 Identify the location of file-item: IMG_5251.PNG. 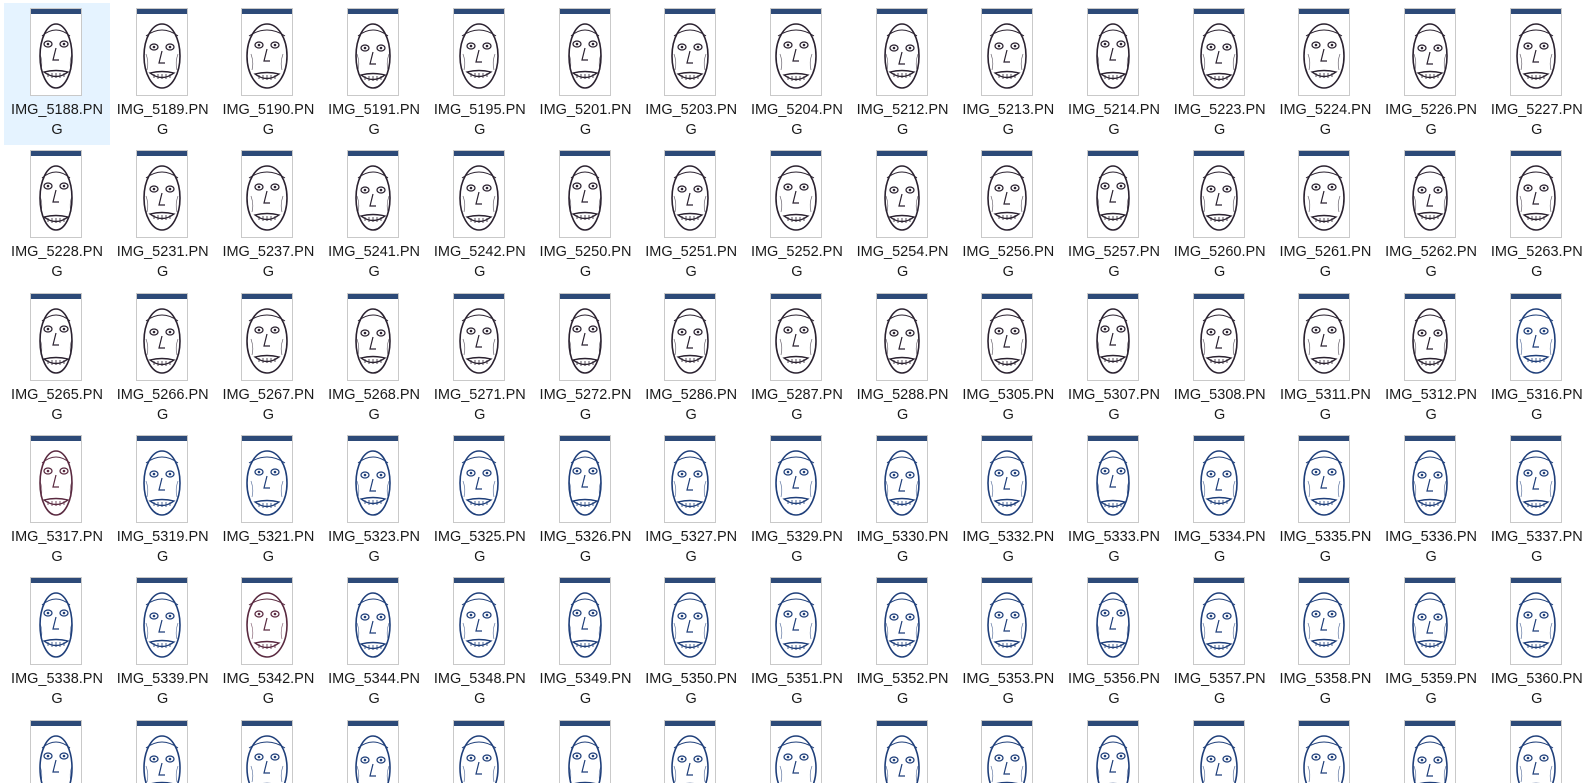
(691, 216).